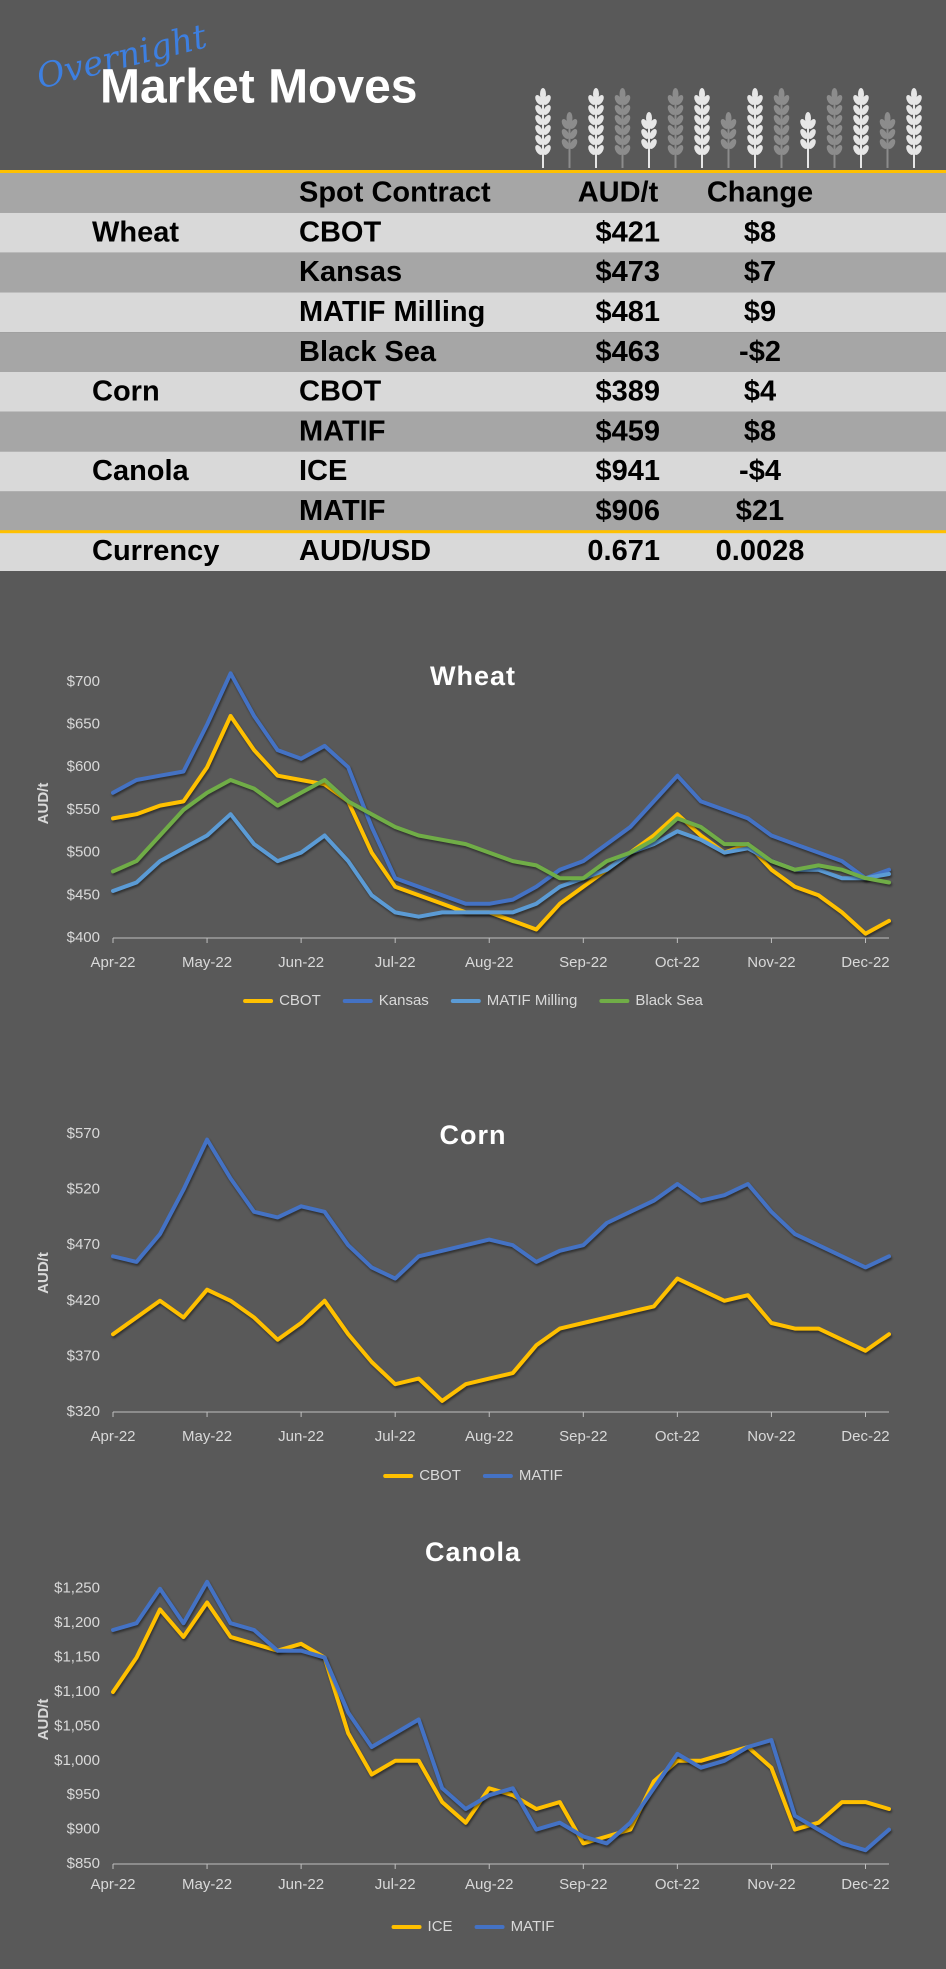 The height and width of the screenshot is (1969, 946). Describe the element at coordinates (404, 1000) in the screenshot. I see `legend-label: Kansas` at that location.